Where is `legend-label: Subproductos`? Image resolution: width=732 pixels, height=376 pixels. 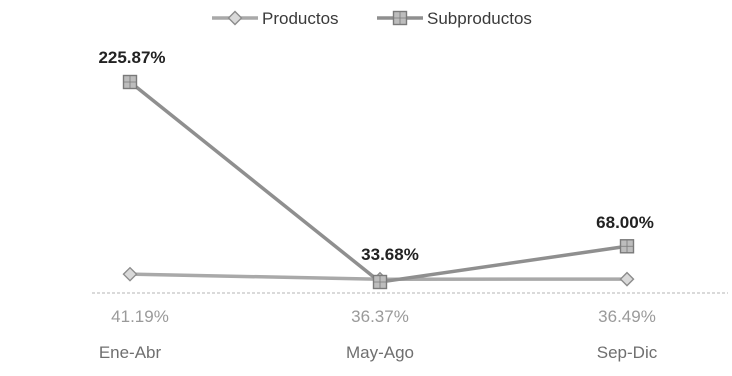 legend-label: Subproductos is located at coordinates (479, 18).